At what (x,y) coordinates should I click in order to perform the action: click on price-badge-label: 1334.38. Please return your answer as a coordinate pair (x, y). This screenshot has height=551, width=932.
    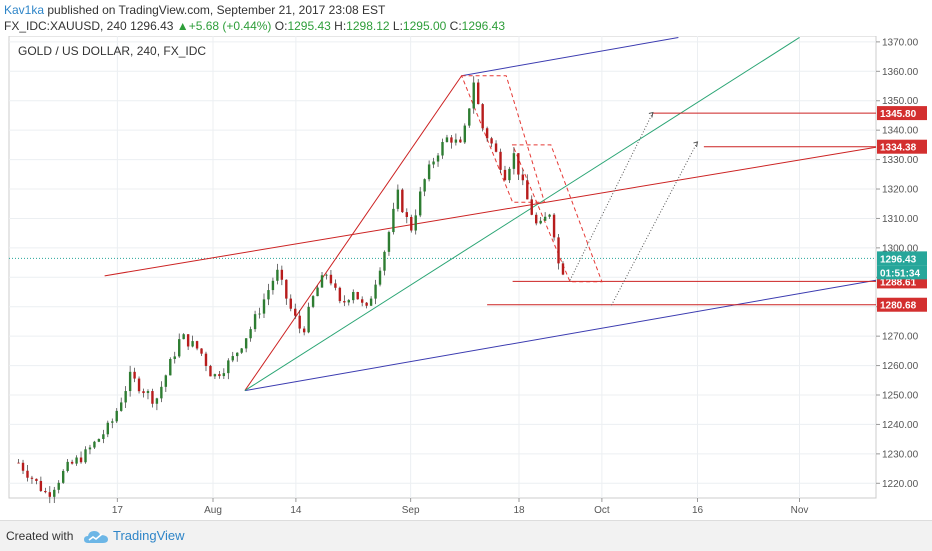
    Looking at the image, I should click on (898, 148).